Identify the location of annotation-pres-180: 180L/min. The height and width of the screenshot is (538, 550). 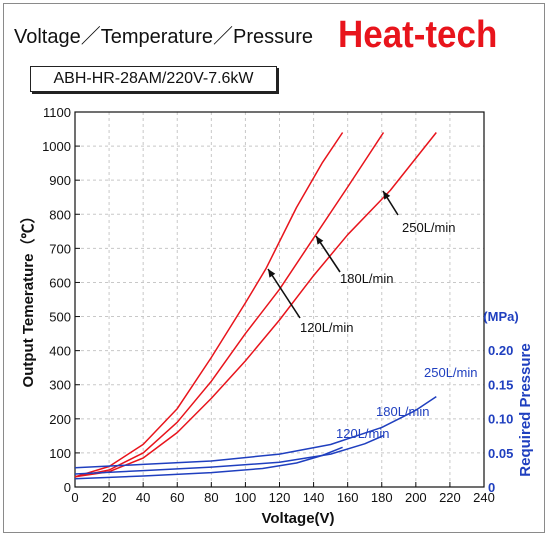
(402, 411).